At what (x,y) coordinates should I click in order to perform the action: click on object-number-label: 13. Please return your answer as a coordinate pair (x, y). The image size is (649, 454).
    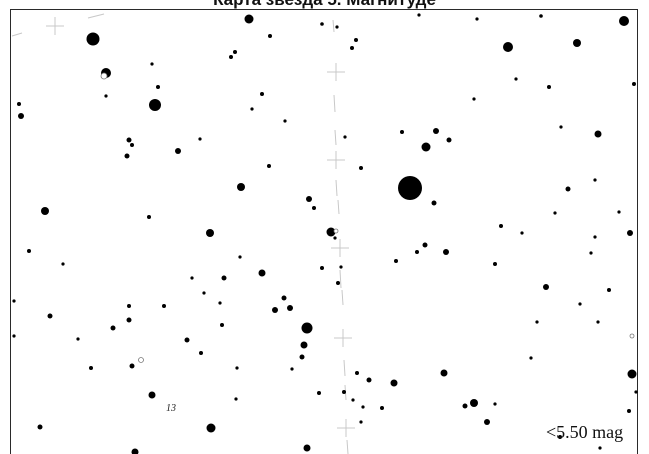
    Looking at the image, I should click on (171, 408).